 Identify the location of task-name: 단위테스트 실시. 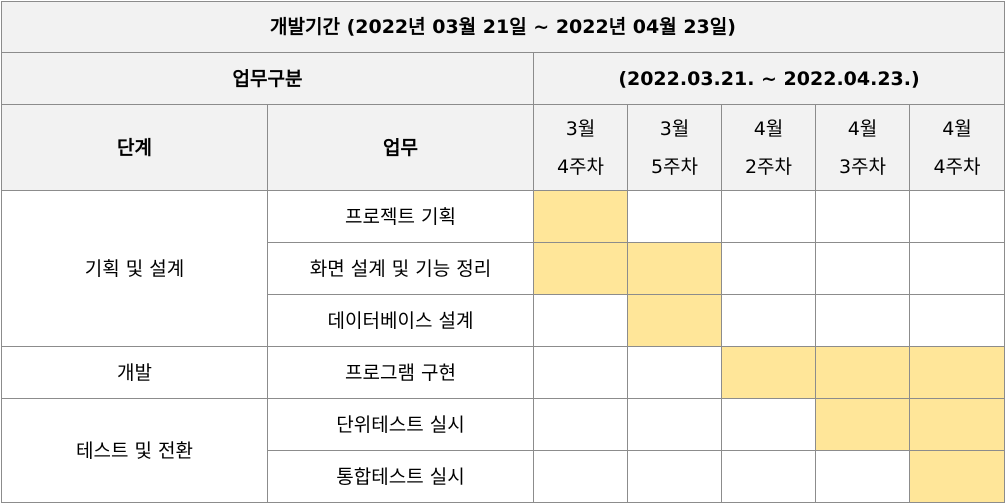
(400, 424).